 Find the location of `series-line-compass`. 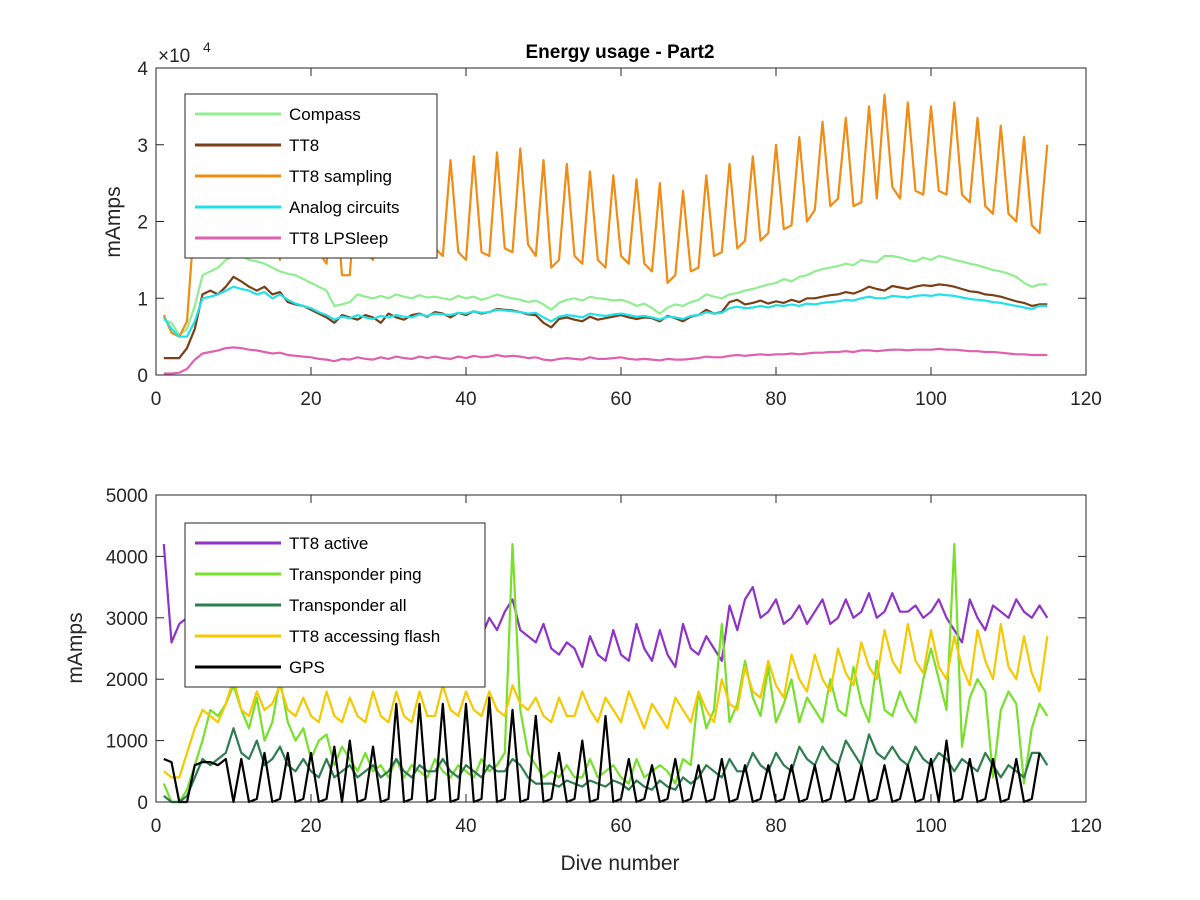

series-line-compass is located at coordinates (605, 295).